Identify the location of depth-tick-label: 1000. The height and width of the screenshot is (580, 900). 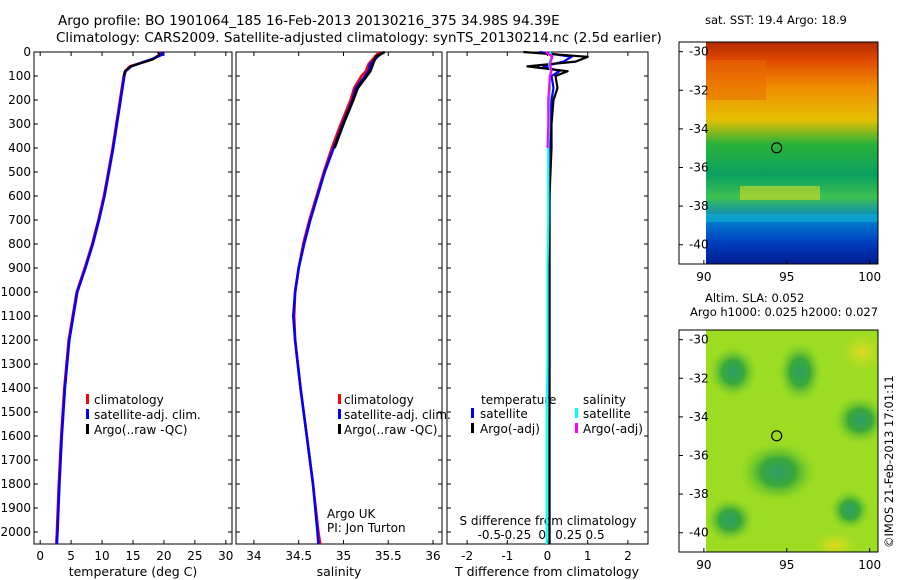
(15, 292).